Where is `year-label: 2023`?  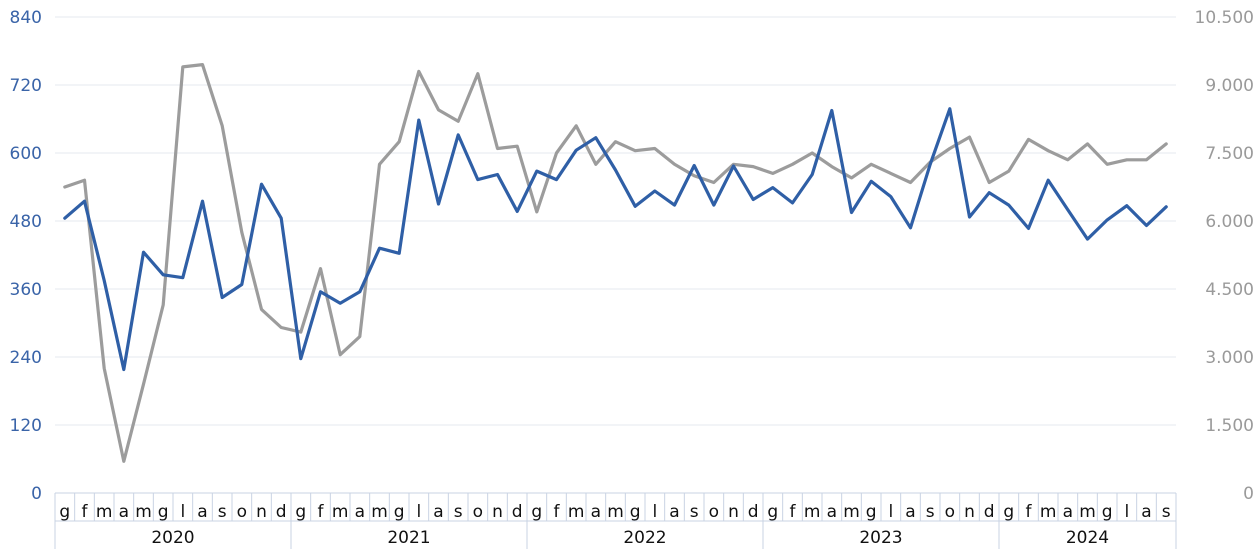 year-label: 2023 is located at coordinates (880, 538).